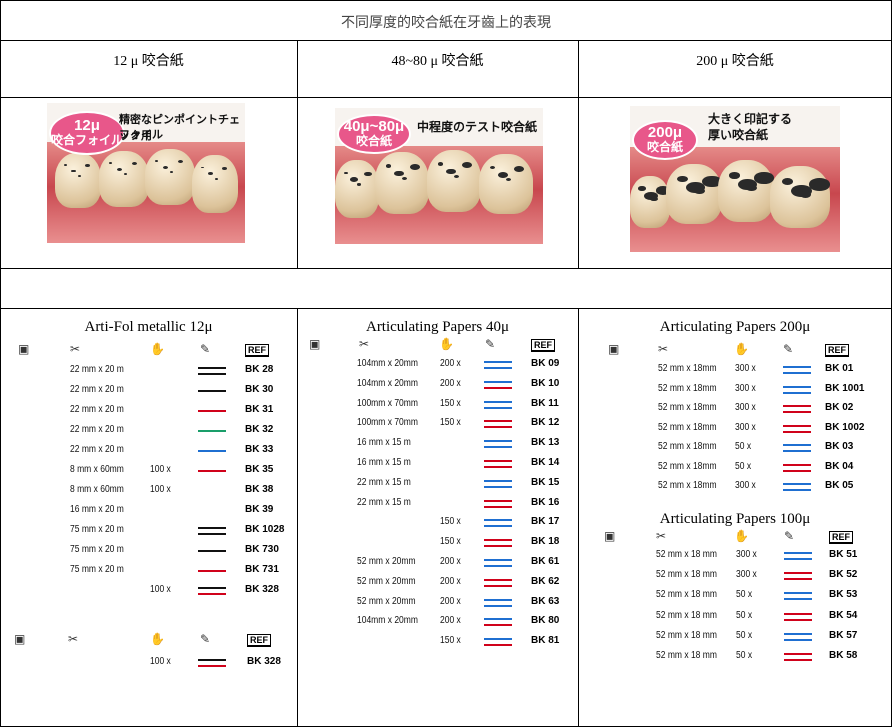  Describe the element at coordinates (545, 403) in the screenshot. I see `ref-number: BK 11` at that location.